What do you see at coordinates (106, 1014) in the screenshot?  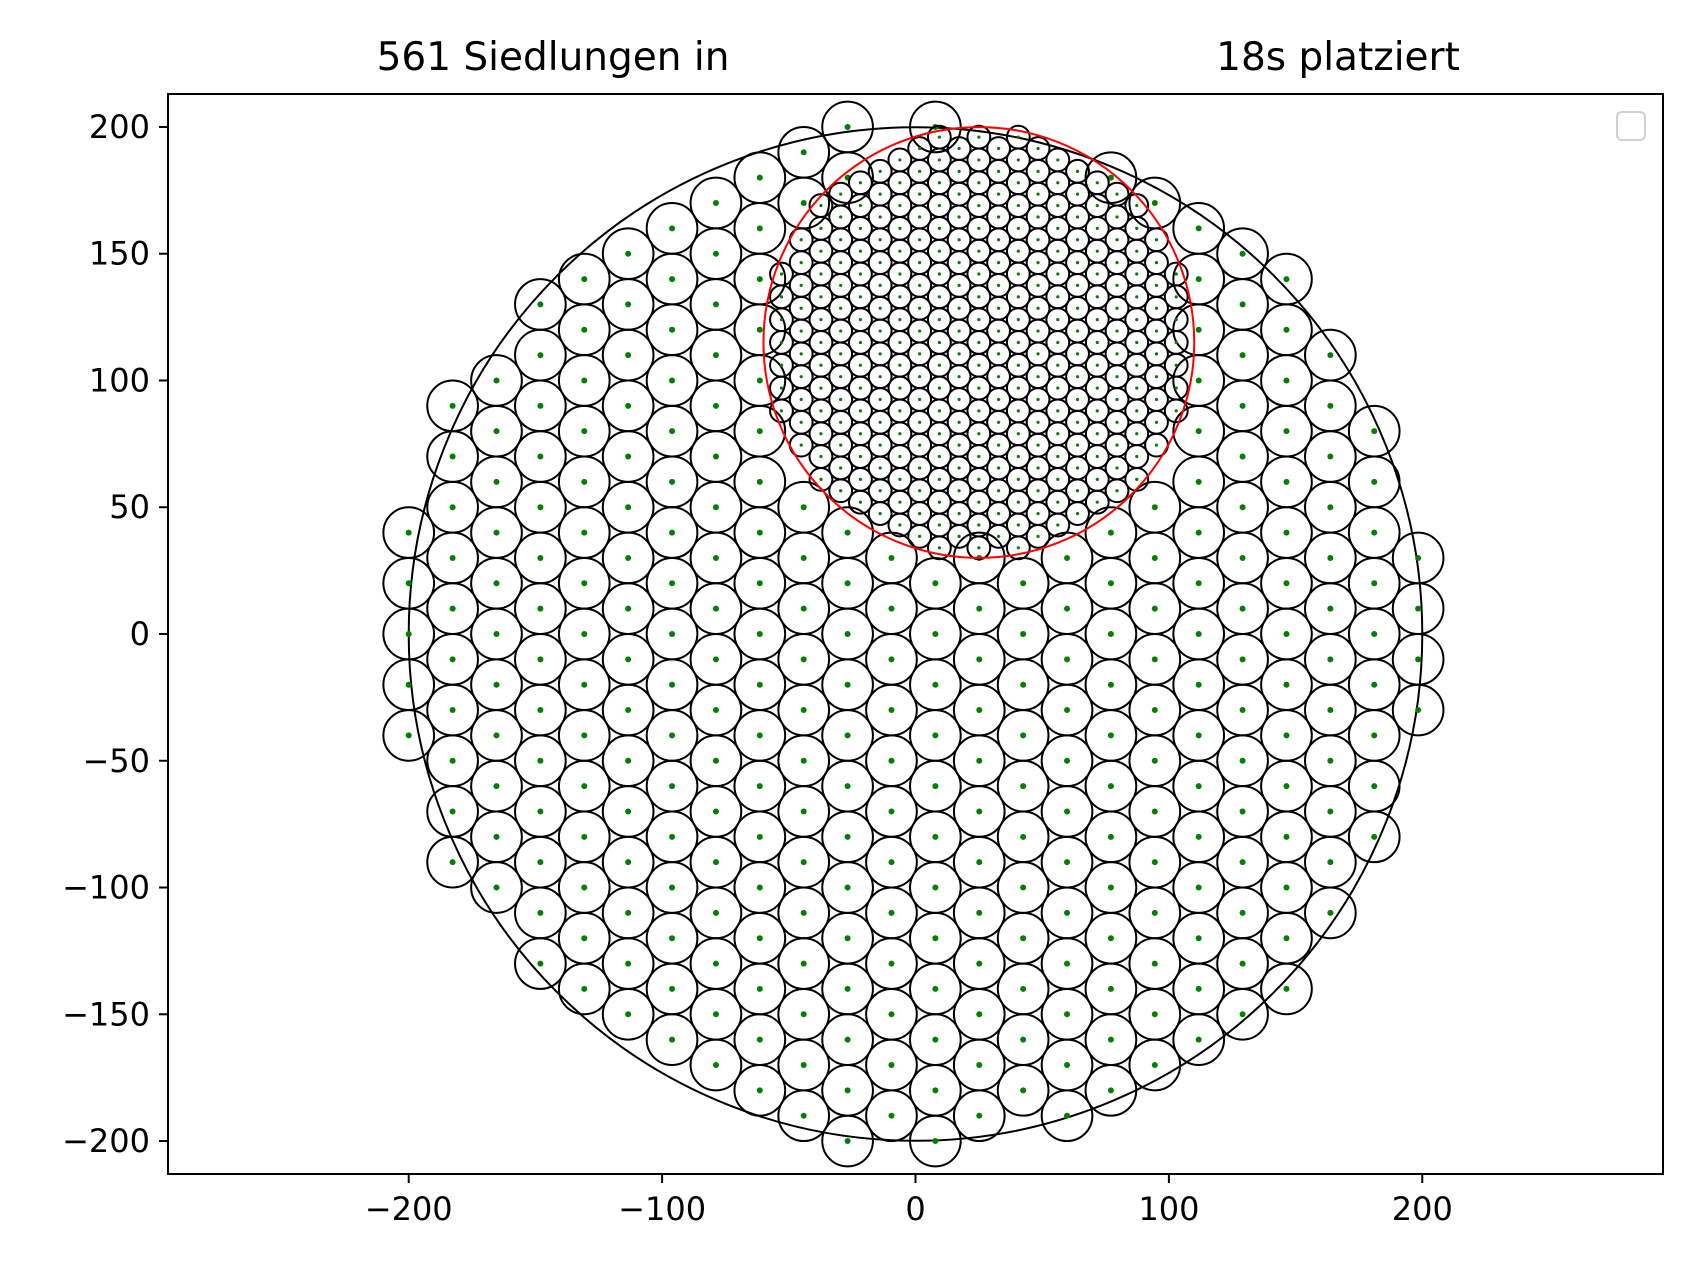 I see `y-tick-label: −150` at bounding box center [106, 1014].